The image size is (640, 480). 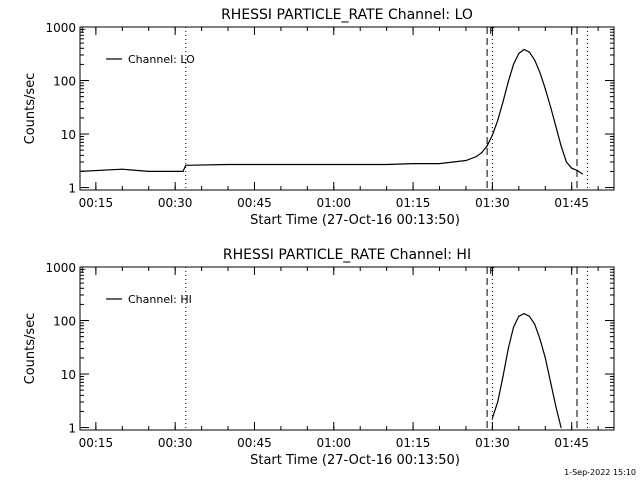 I want to click on panel2-series-line, so click(x=526, y=370).